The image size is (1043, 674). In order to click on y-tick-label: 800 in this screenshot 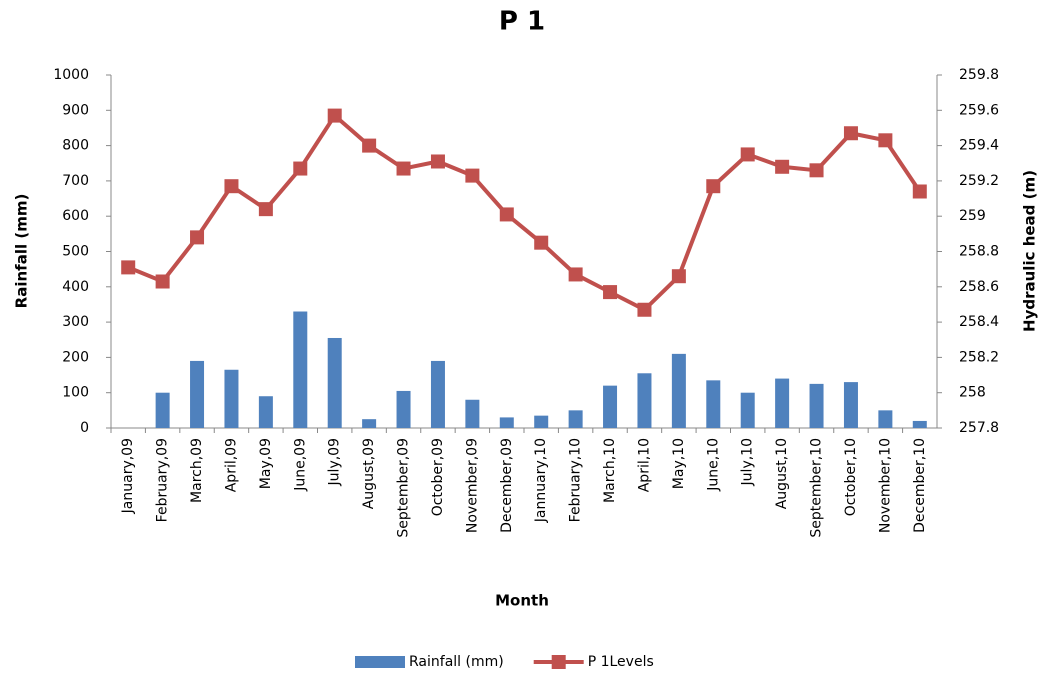, I will do `click(75, 146)`.